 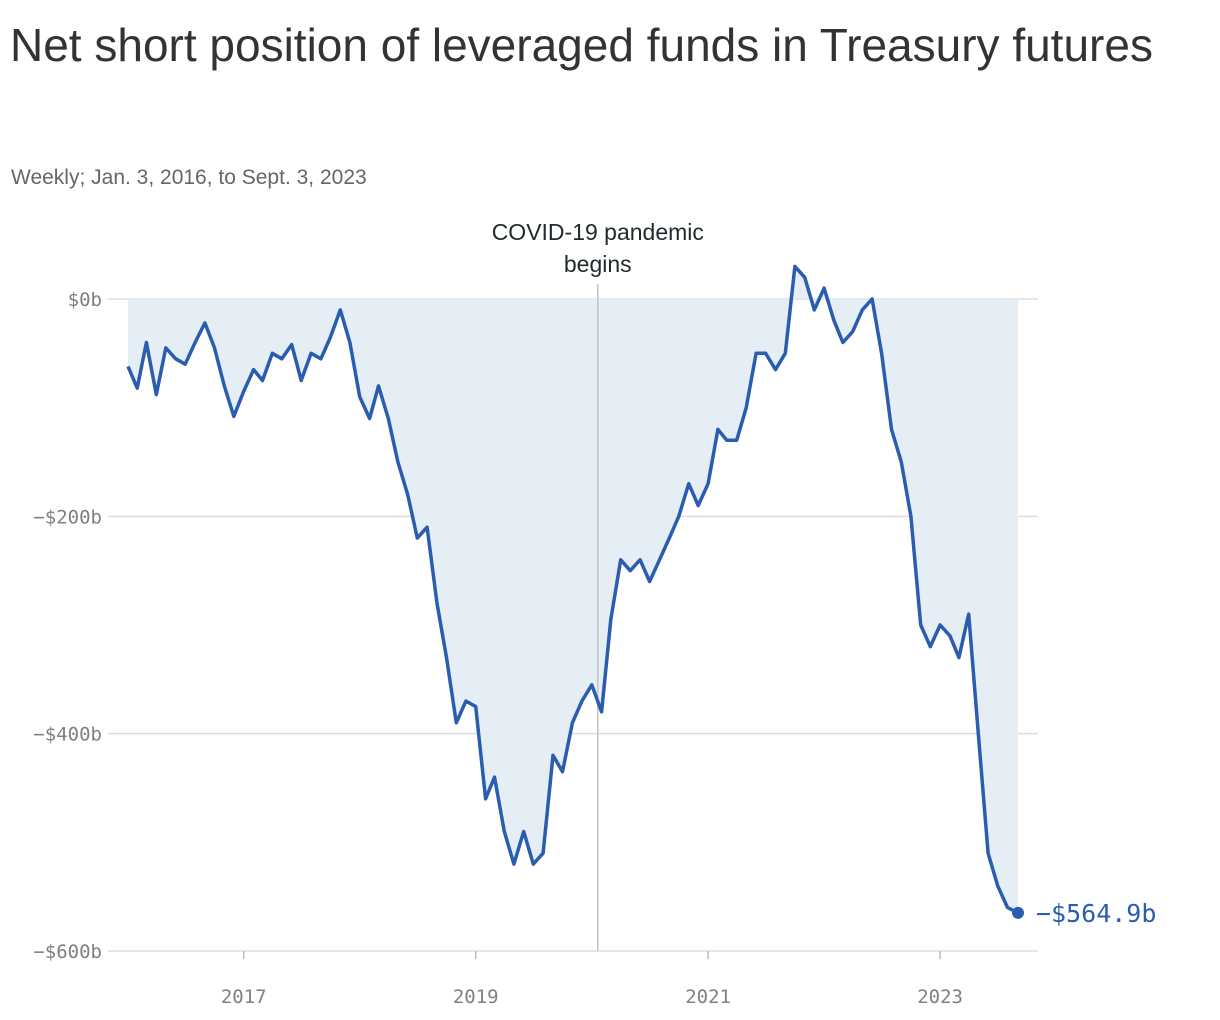 I want to click on x-tick-label: 2019, so click(x=476, y=997).